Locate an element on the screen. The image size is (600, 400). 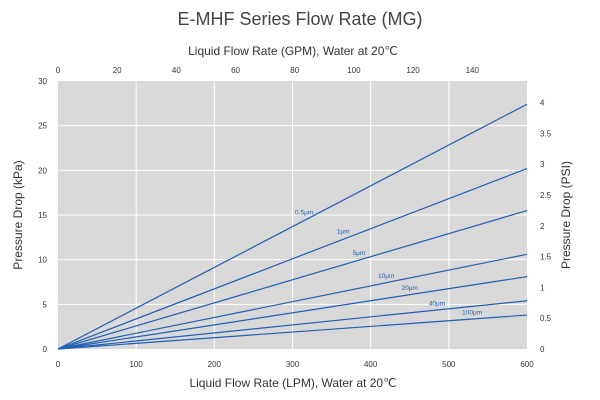
y-right-tick-label: 3 is located at coordinates (542, 164).